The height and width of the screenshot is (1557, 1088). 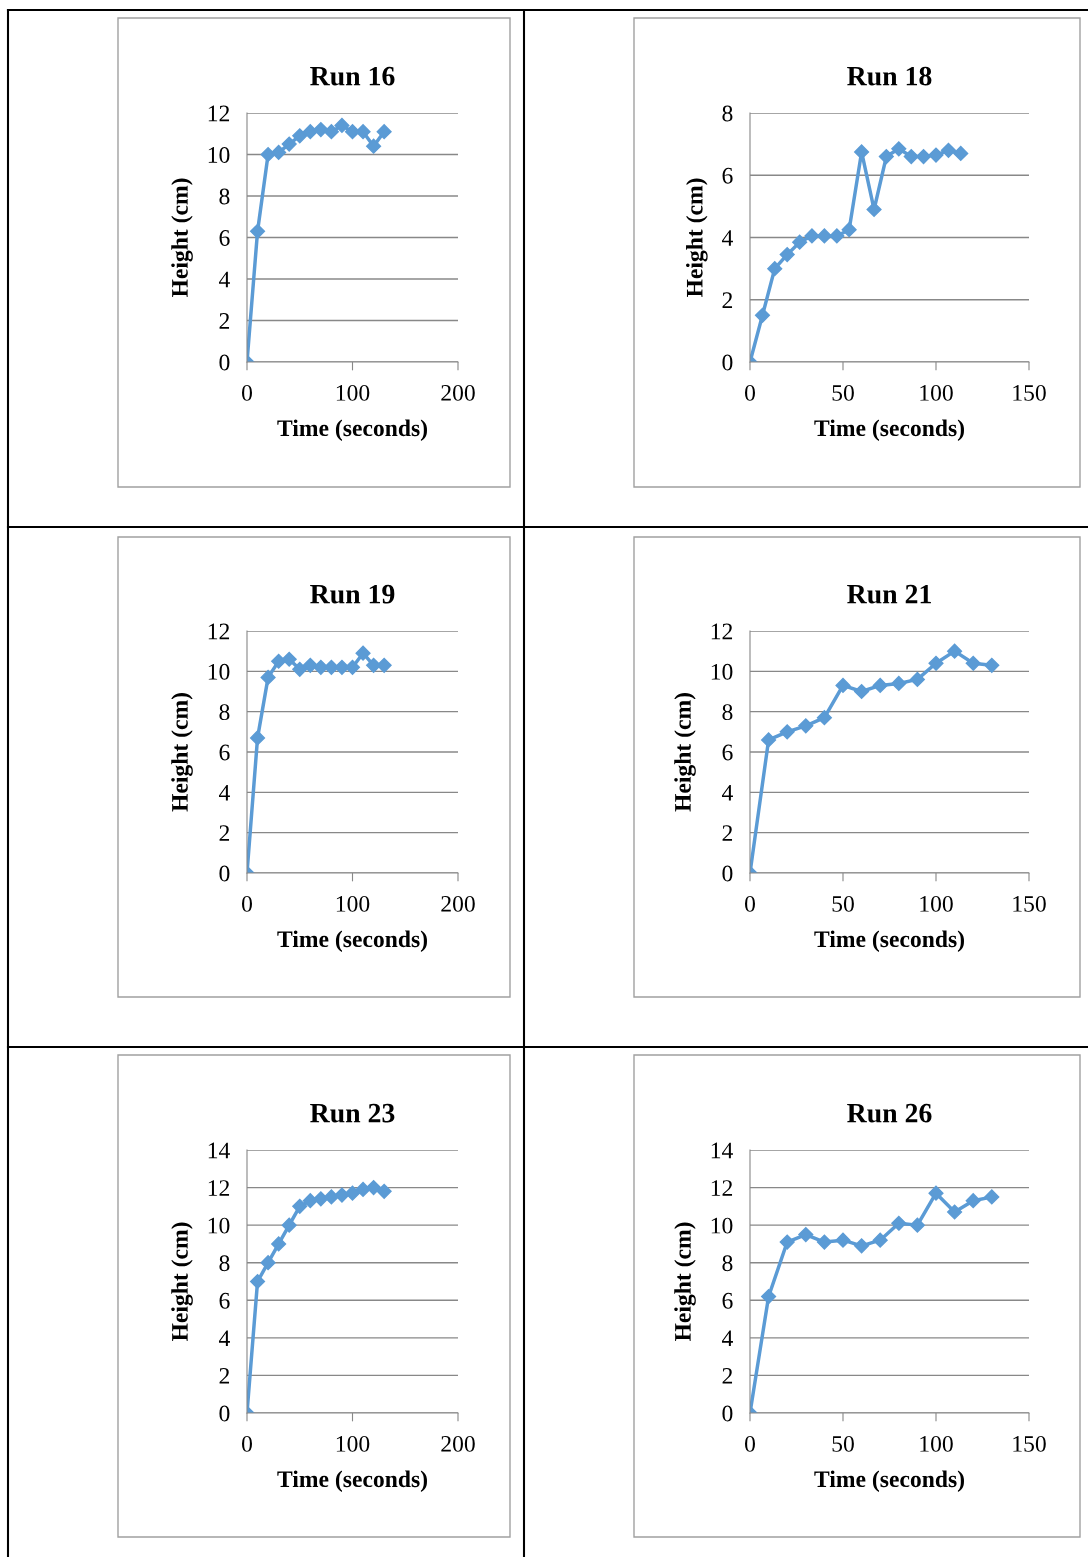 What do you see at coordinates (352, 594) in the screenshot?
I see `chart-title: Run 19` at bounding box center [352, 594].